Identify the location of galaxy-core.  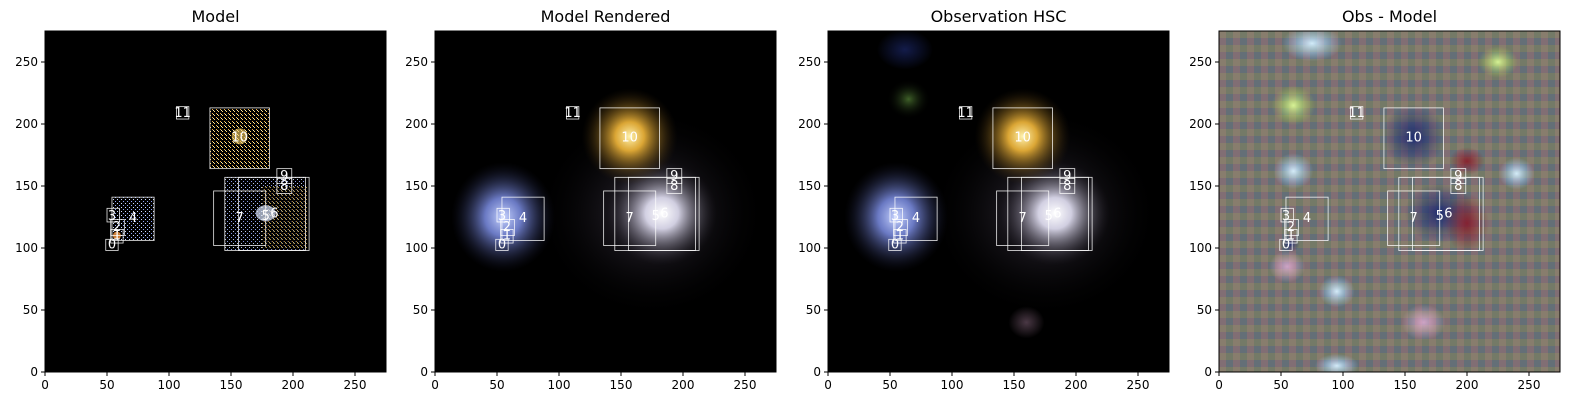
(239, 136).